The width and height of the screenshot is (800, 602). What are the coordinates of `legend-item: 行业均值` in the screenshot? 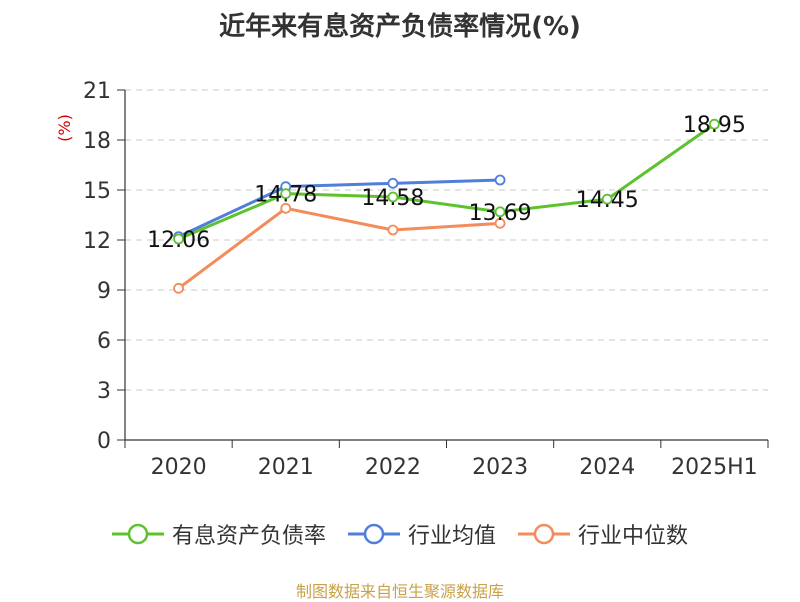 It's located at (421, 534).